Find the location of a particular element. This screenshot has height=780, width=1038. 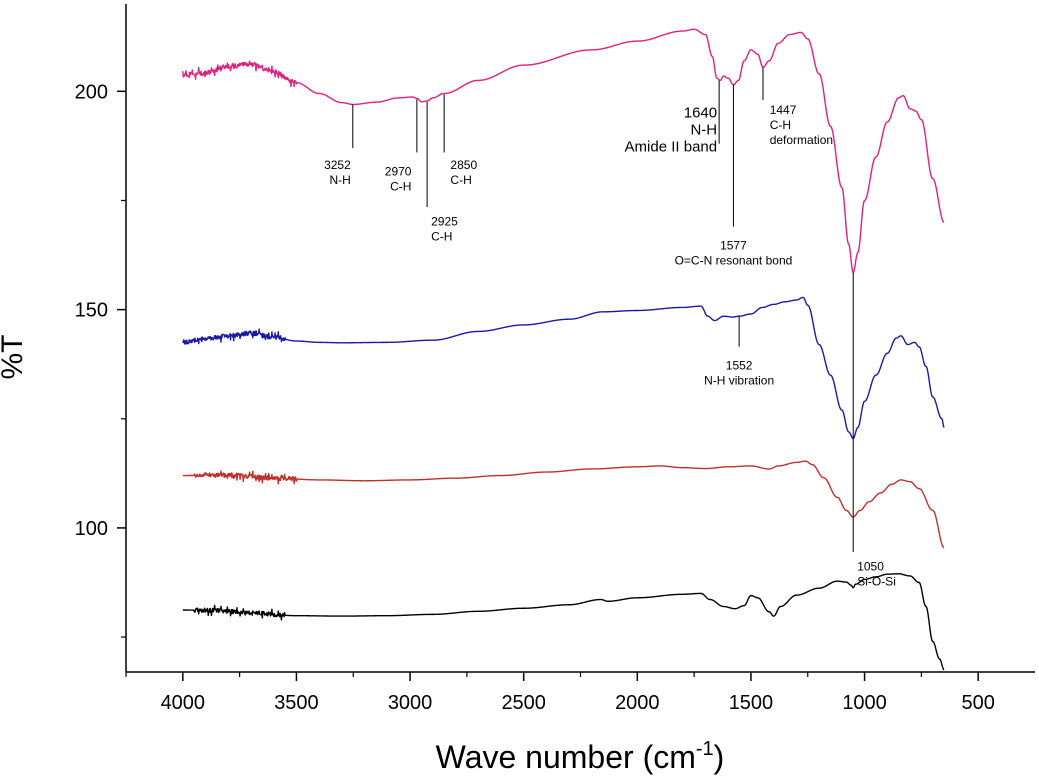

annotation-label-1640: Amide II band is located at coordinates (671, 147).